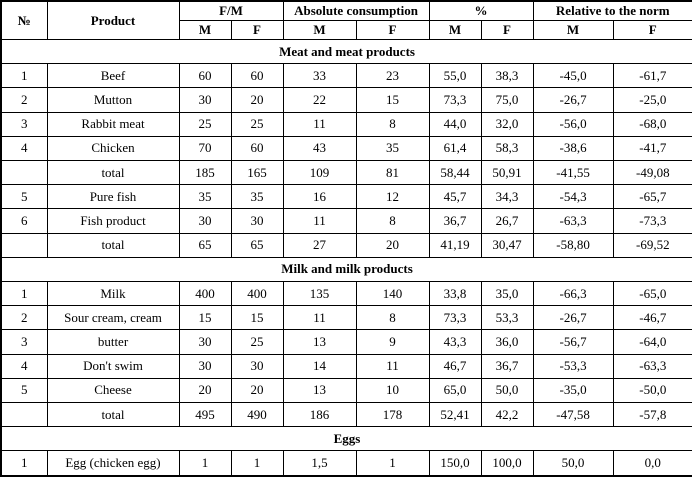 The image size is (692, 477). Describe the element at coordinates (652, 100) in the screenshot. I see `cell-rel-f: -25,0` at that location.